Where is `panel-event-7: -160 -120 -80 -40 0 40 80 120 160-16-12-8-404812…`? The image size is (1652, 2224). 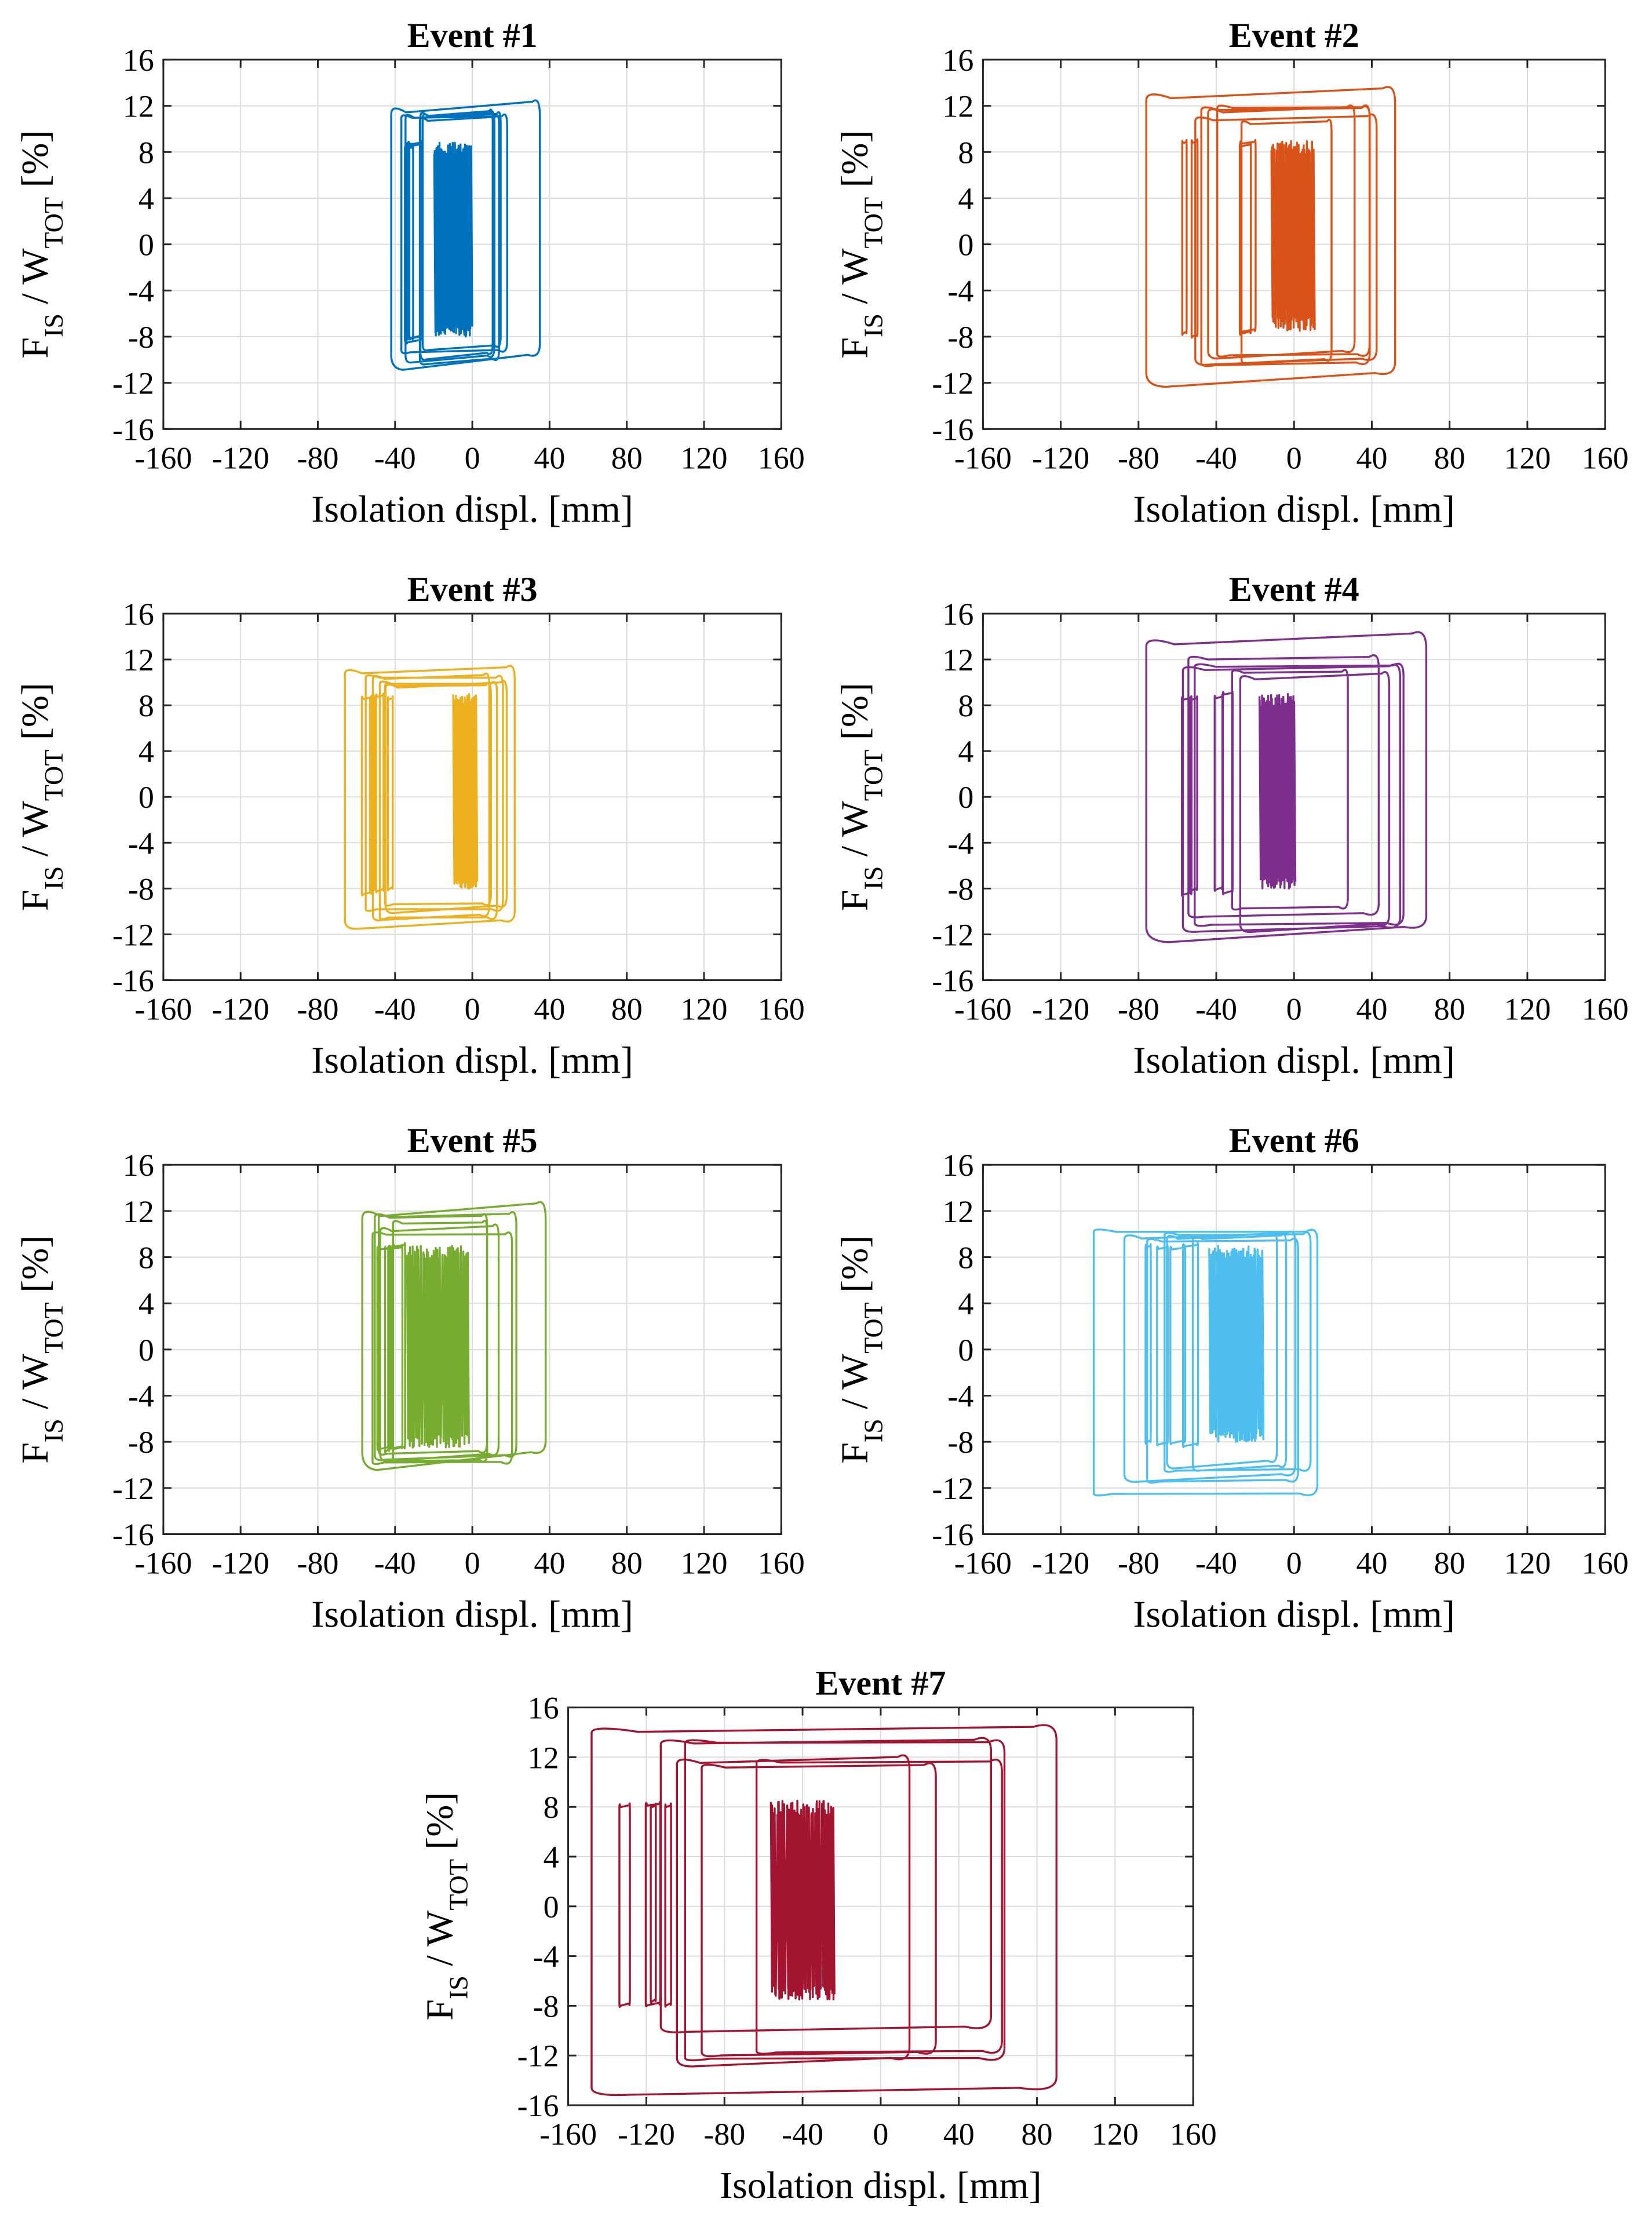 panel-event-7: -160 -120 -80 -40 0 40 80 120 160-16-12-8-404812… is located at coordinates (818, 1935).